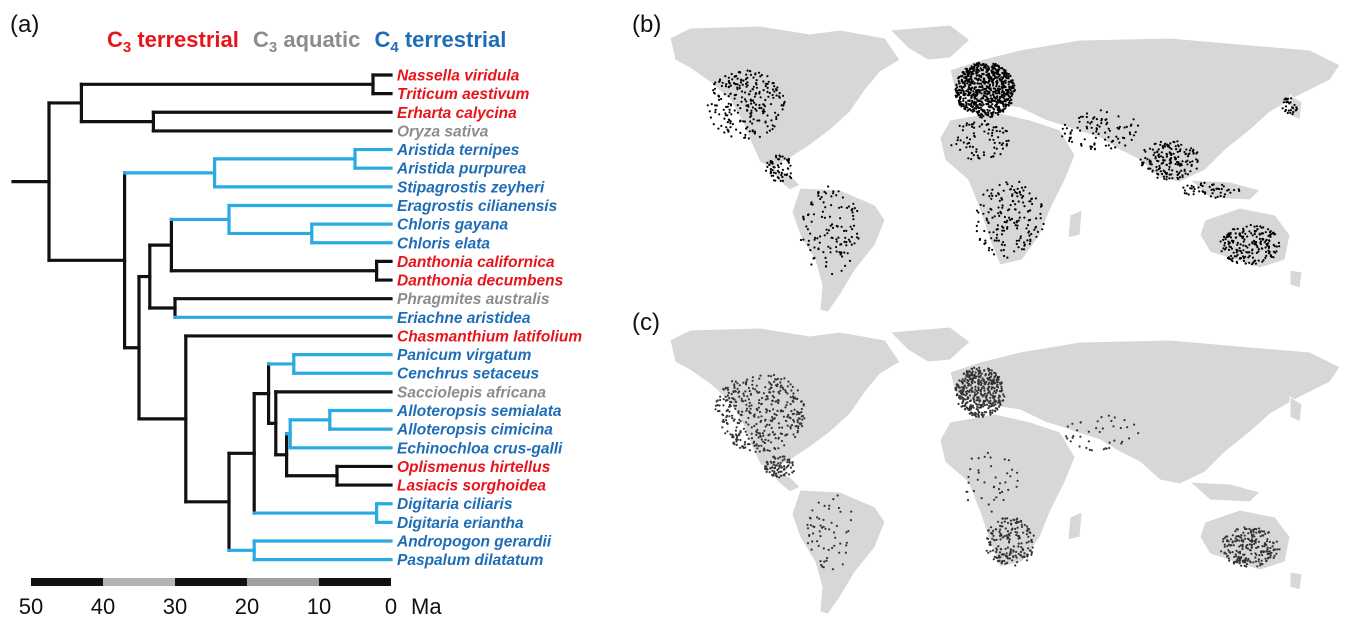 The height and width of the screenshot is (619, 1357). What do you see at coordinates (1296, 279) in the screenshot?
I see `new-zealand` at bounding box center [1296, 279].